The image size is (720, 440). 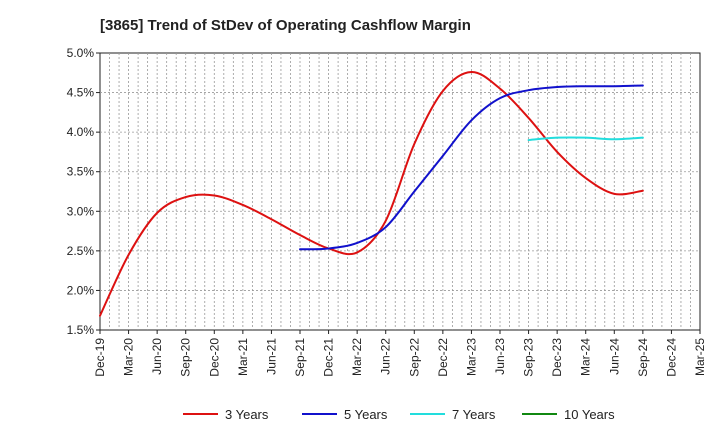 What do you see at coordinates (386, 356) in the screenshot?
I see `x-tick-label: Jun-22` at bounding box center [386, 356].